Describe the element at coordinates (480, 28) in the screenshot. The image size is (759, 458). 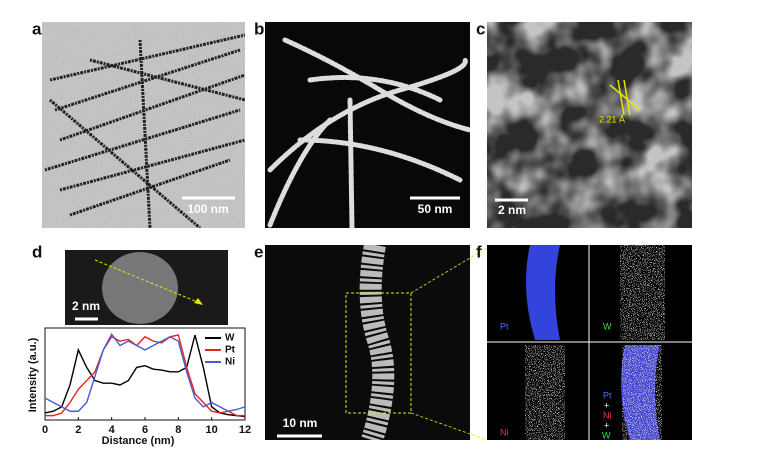
I see `panel-label: c` at that location.